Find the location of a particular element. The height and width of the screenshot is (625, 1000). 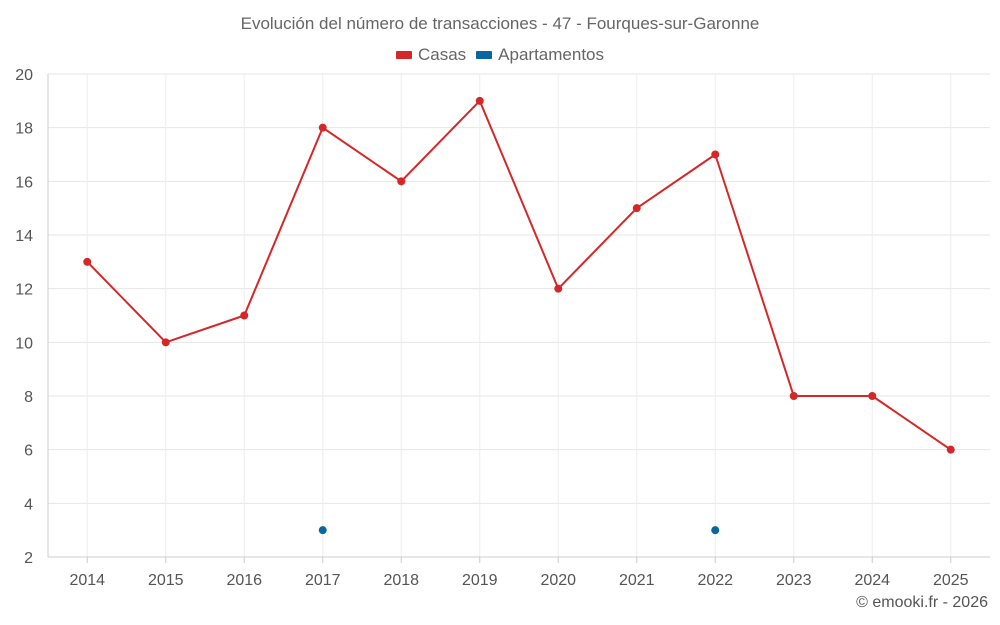

x-tick-label: 2018 is located at coordinates (401, 580).